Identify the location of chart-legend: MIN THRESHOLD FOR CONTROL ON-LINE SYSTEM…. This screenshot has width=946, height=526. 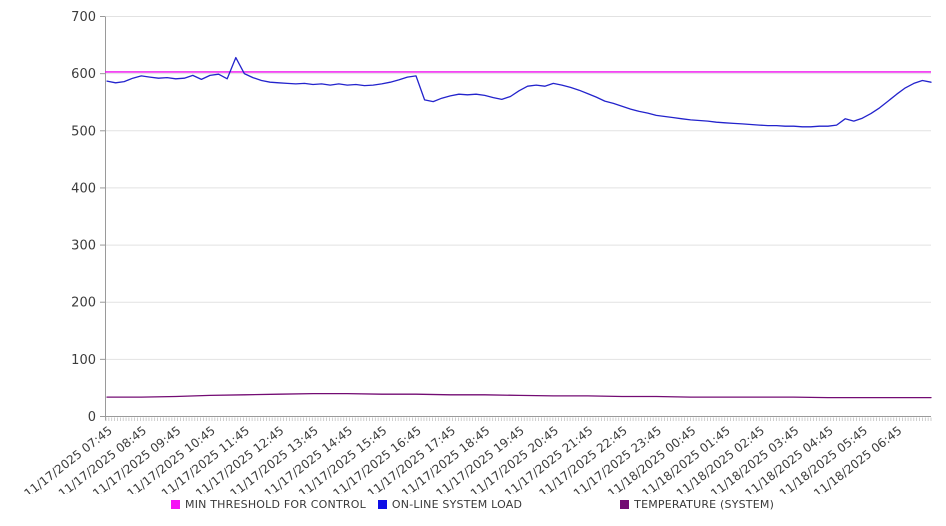
(472, 504).